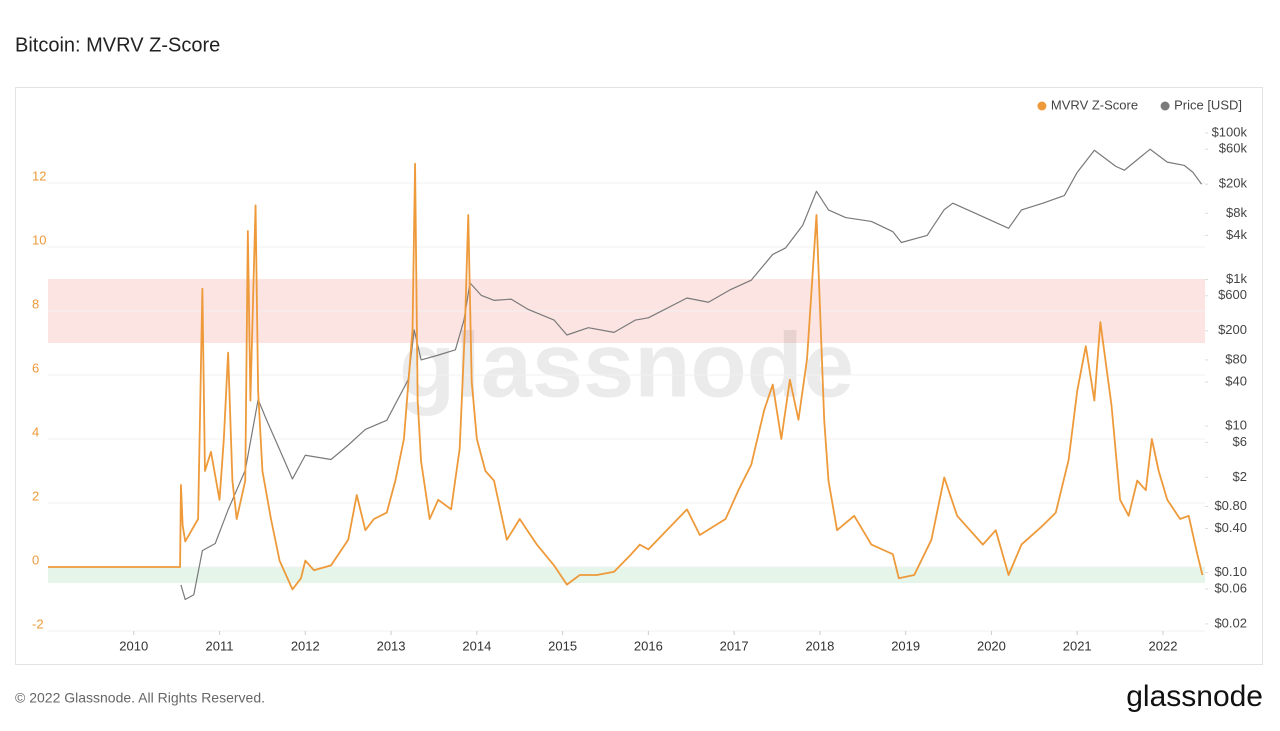 The width and height of the screenshot is (1280, 731). What do you see at coordinates (648, 645) in the screenshot?
I see `x-tick-label: 2016` at bounding box center [648, 645].